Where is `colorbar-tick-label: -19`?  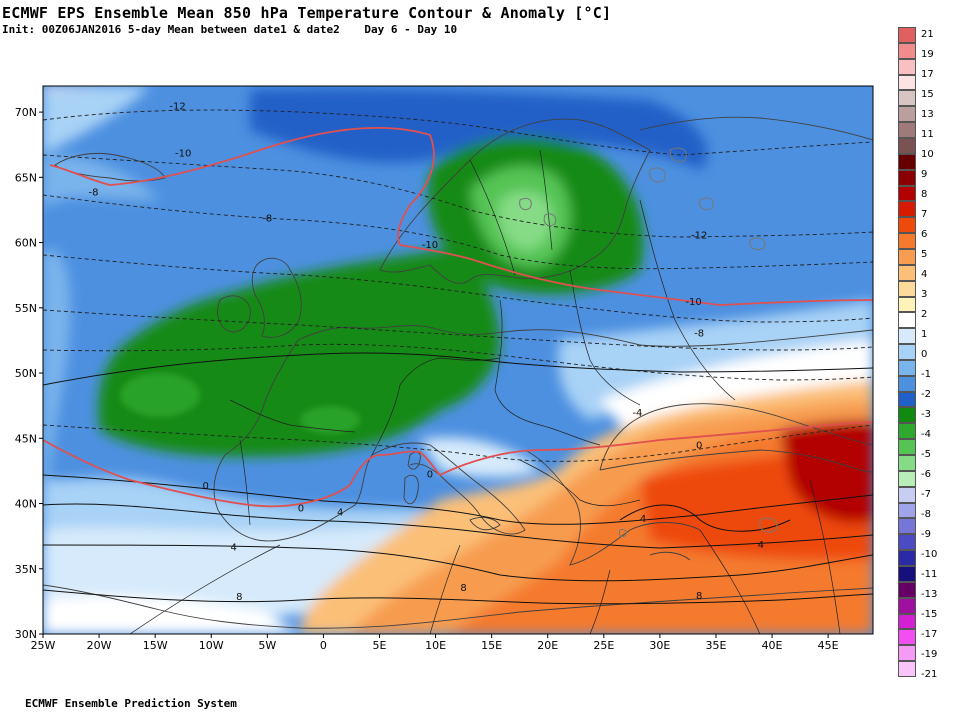
colorbar-tick-label: -19 is located at coordinates (929, 654).